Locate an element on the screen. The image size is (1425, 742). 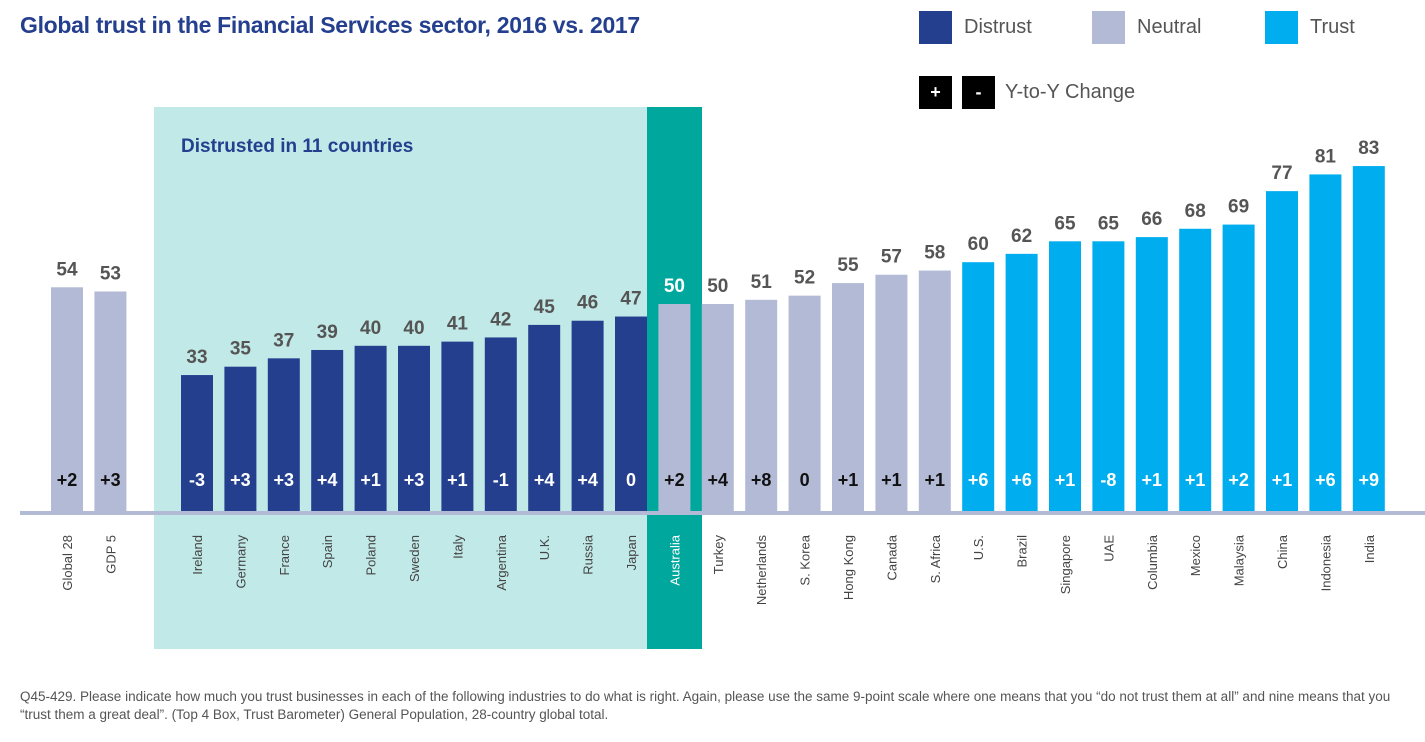
legend-label: Trust is located at coordinates (1332, 27).